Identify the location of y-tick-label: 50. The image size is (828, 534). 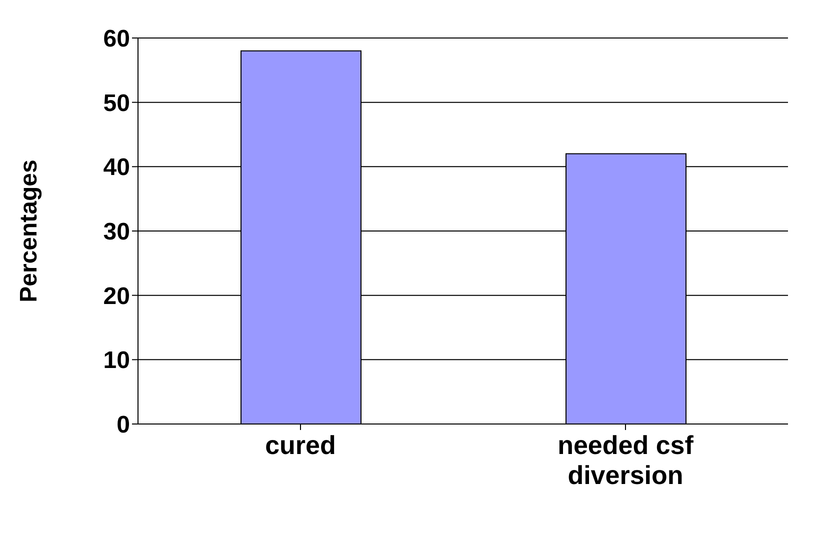
(116, 103).